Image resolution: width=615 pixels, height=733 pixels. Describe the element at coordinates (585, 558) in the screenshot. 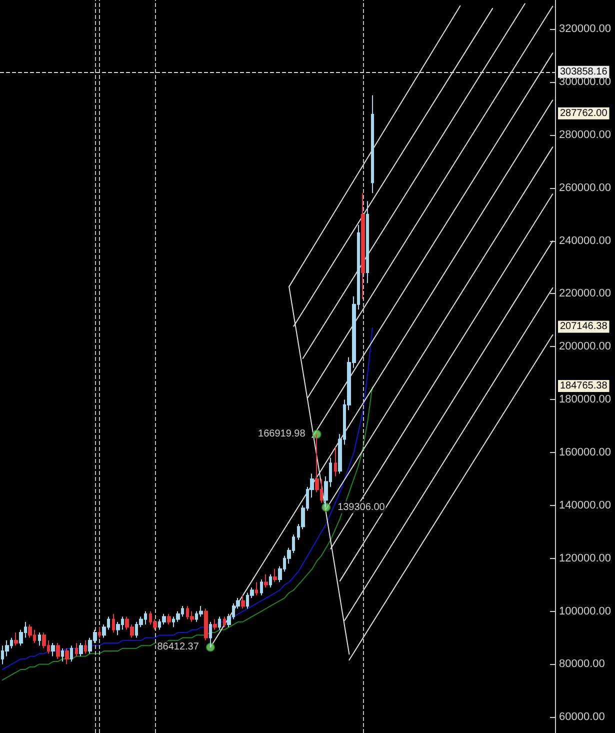

I see `y-tick-label: 120000.00` at that location.